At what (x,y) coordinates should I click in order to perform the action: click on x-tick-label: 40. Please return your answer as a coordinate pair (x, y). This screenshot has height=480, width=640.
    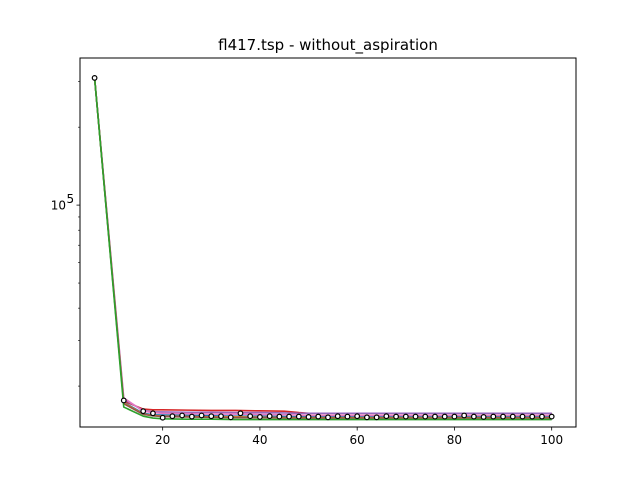
    Looking at the image, I should click on (259, 440).